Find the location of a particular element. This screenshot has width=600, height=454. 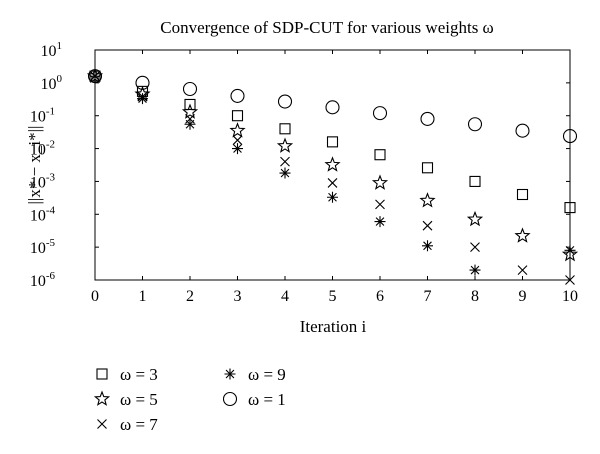

legend-marker-square is located at coordinates (102, 374).